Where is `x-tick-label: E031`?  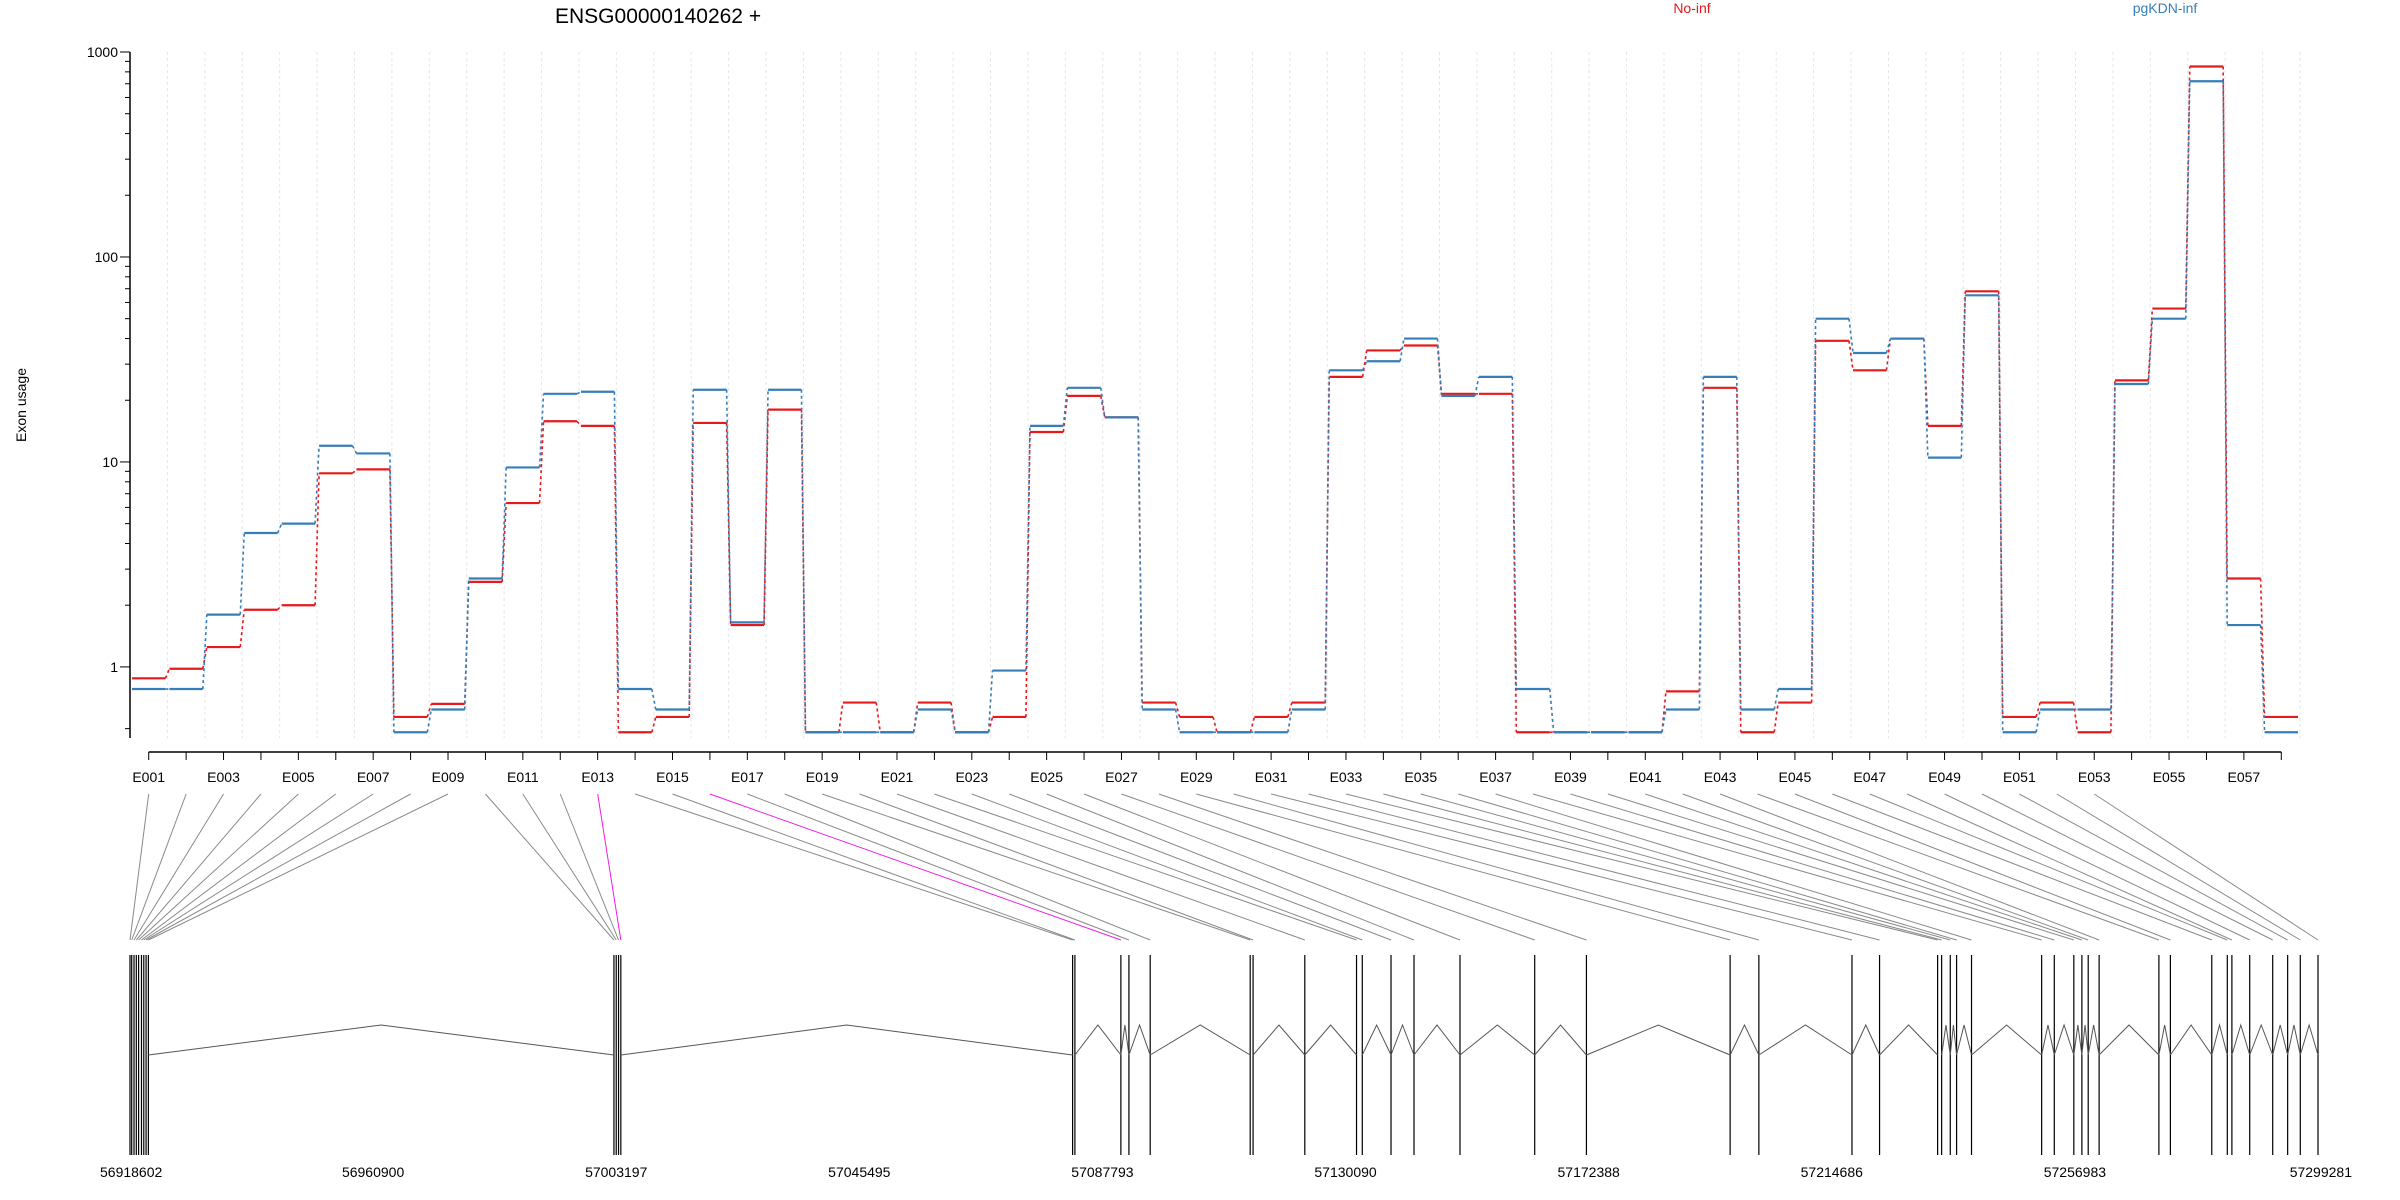
x-tick-label: E031 is located at coordinates (1271, 777).